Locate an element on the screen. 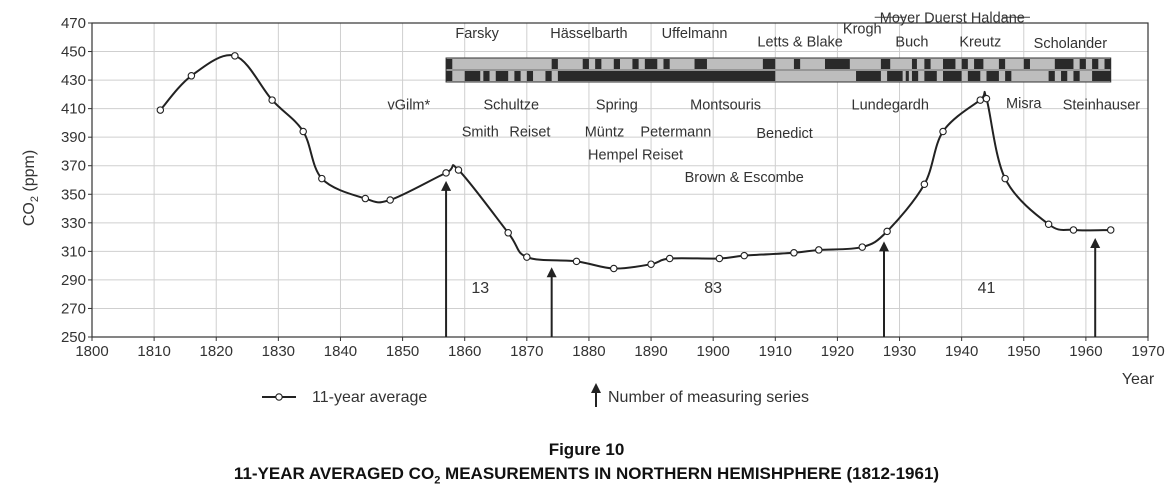 The width and height of the screenshot is (1173, 497). researcher-label: Montsouris is located at coordinates (725, 105).